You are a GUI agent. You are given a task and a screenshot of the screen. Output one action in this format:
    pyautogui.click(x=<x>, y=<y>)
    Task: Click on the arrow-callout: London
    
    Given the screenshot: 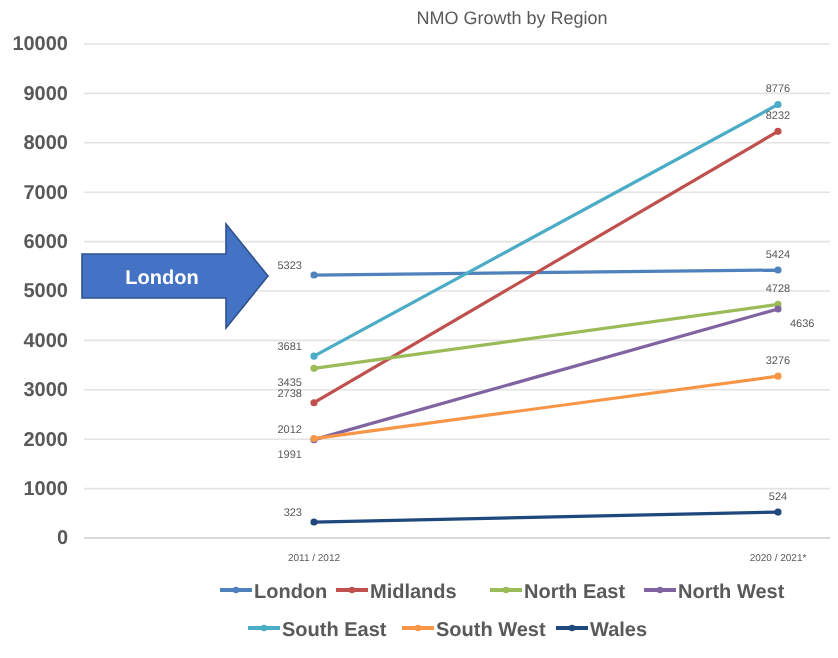 What is the action you would take?
    pyautogui.click(x=175, y=276)
    